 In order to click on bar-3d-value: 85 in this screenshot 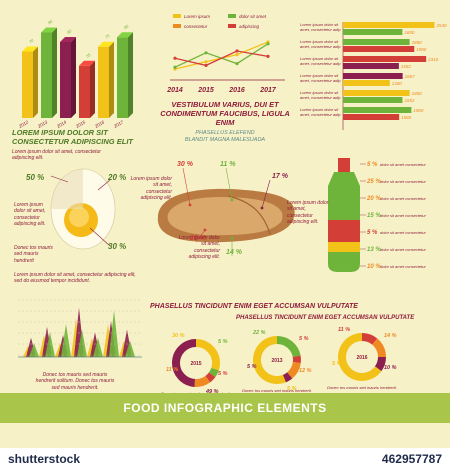, I will do `click(126, 26)`.